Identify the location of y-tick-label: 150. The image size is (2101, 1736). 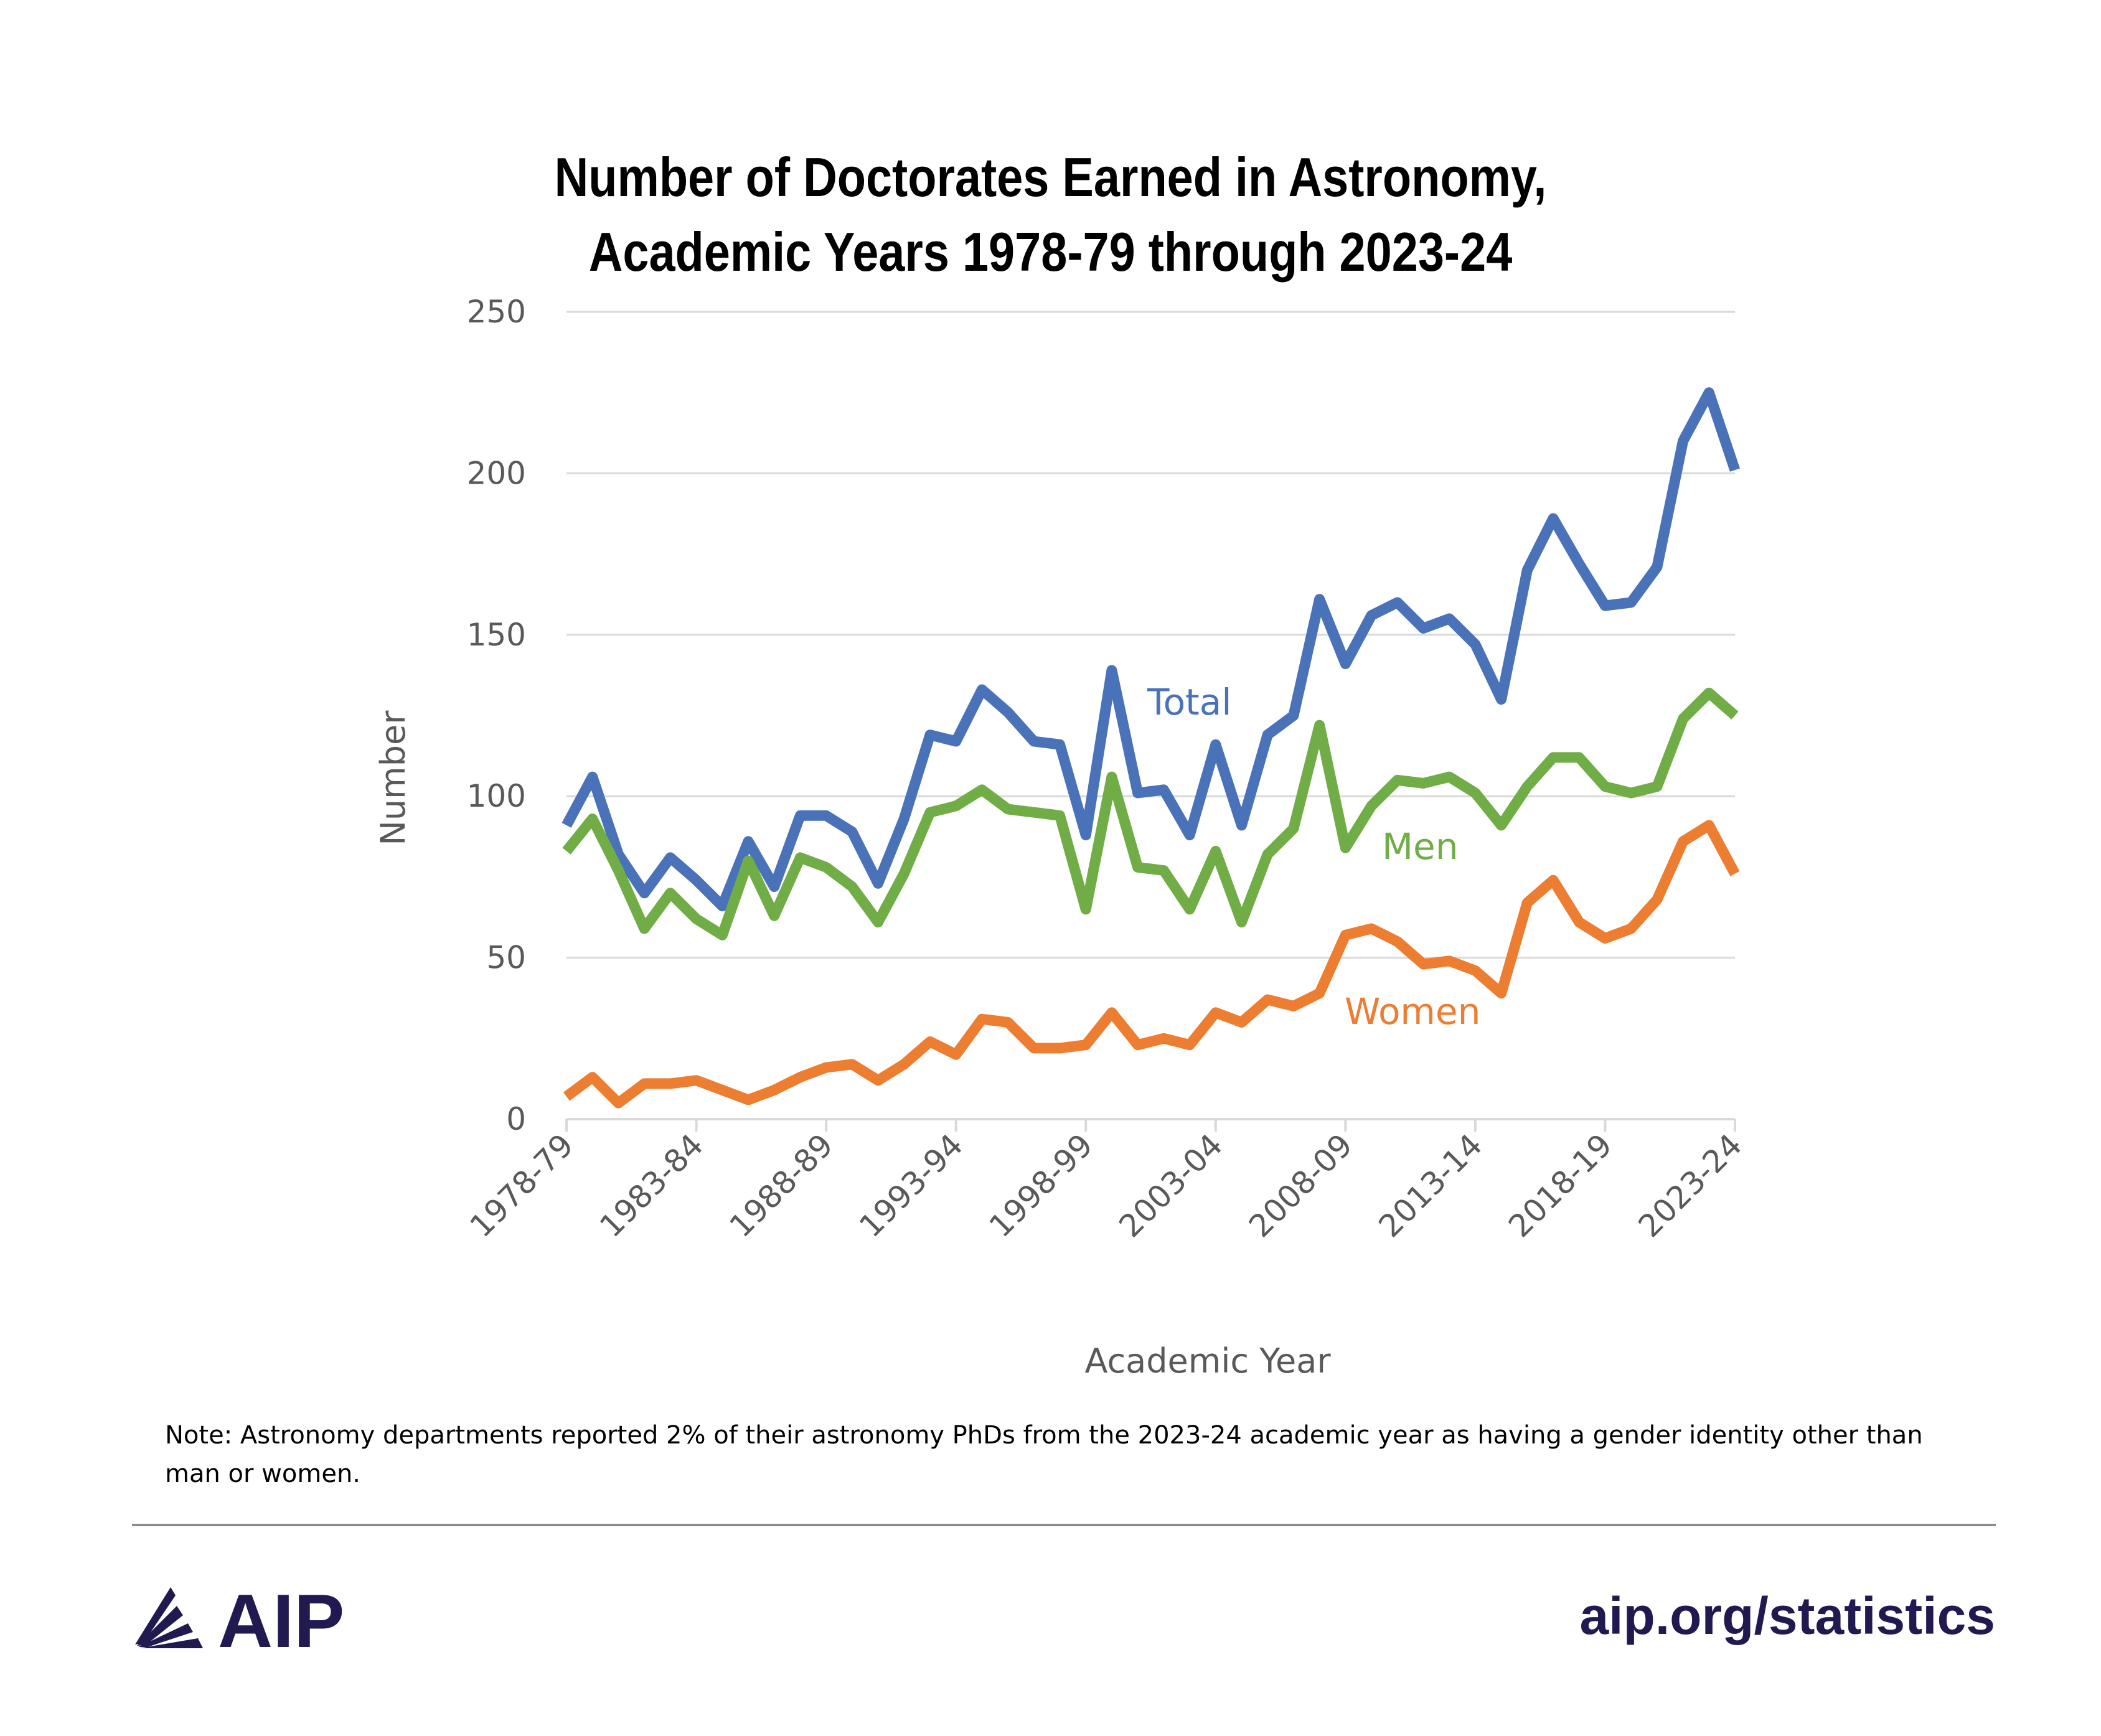
(496, 635).